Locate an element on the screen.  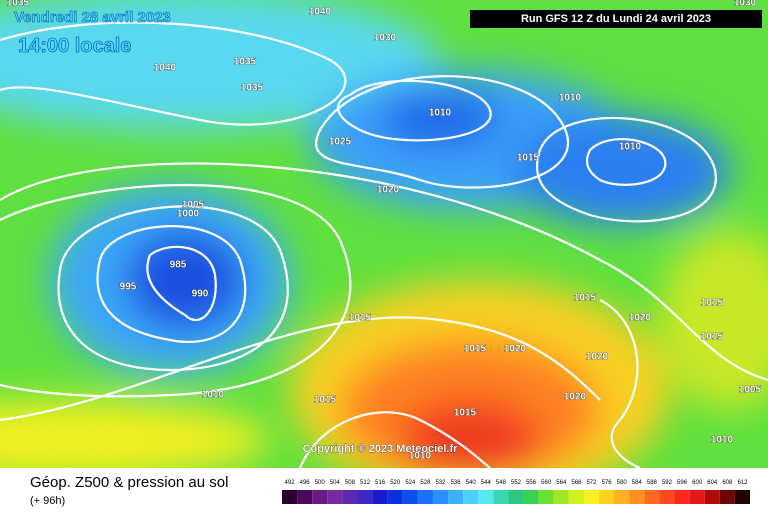
scale-label: 492 is located at coordinates (290, 483).